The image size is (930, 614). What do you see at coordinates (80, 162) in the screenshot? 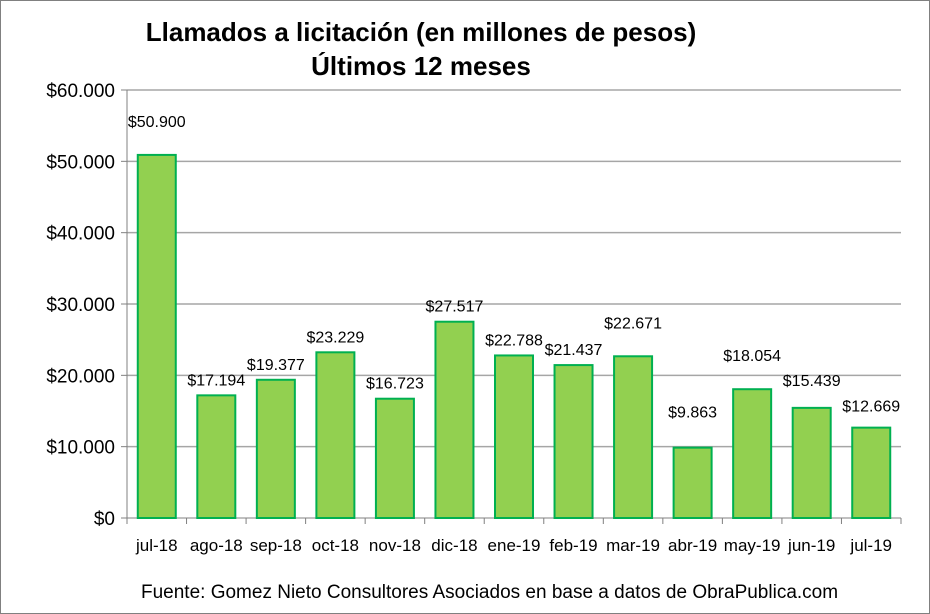
I see `y-tick-label: $50.000` at bounding box center [80, 162].